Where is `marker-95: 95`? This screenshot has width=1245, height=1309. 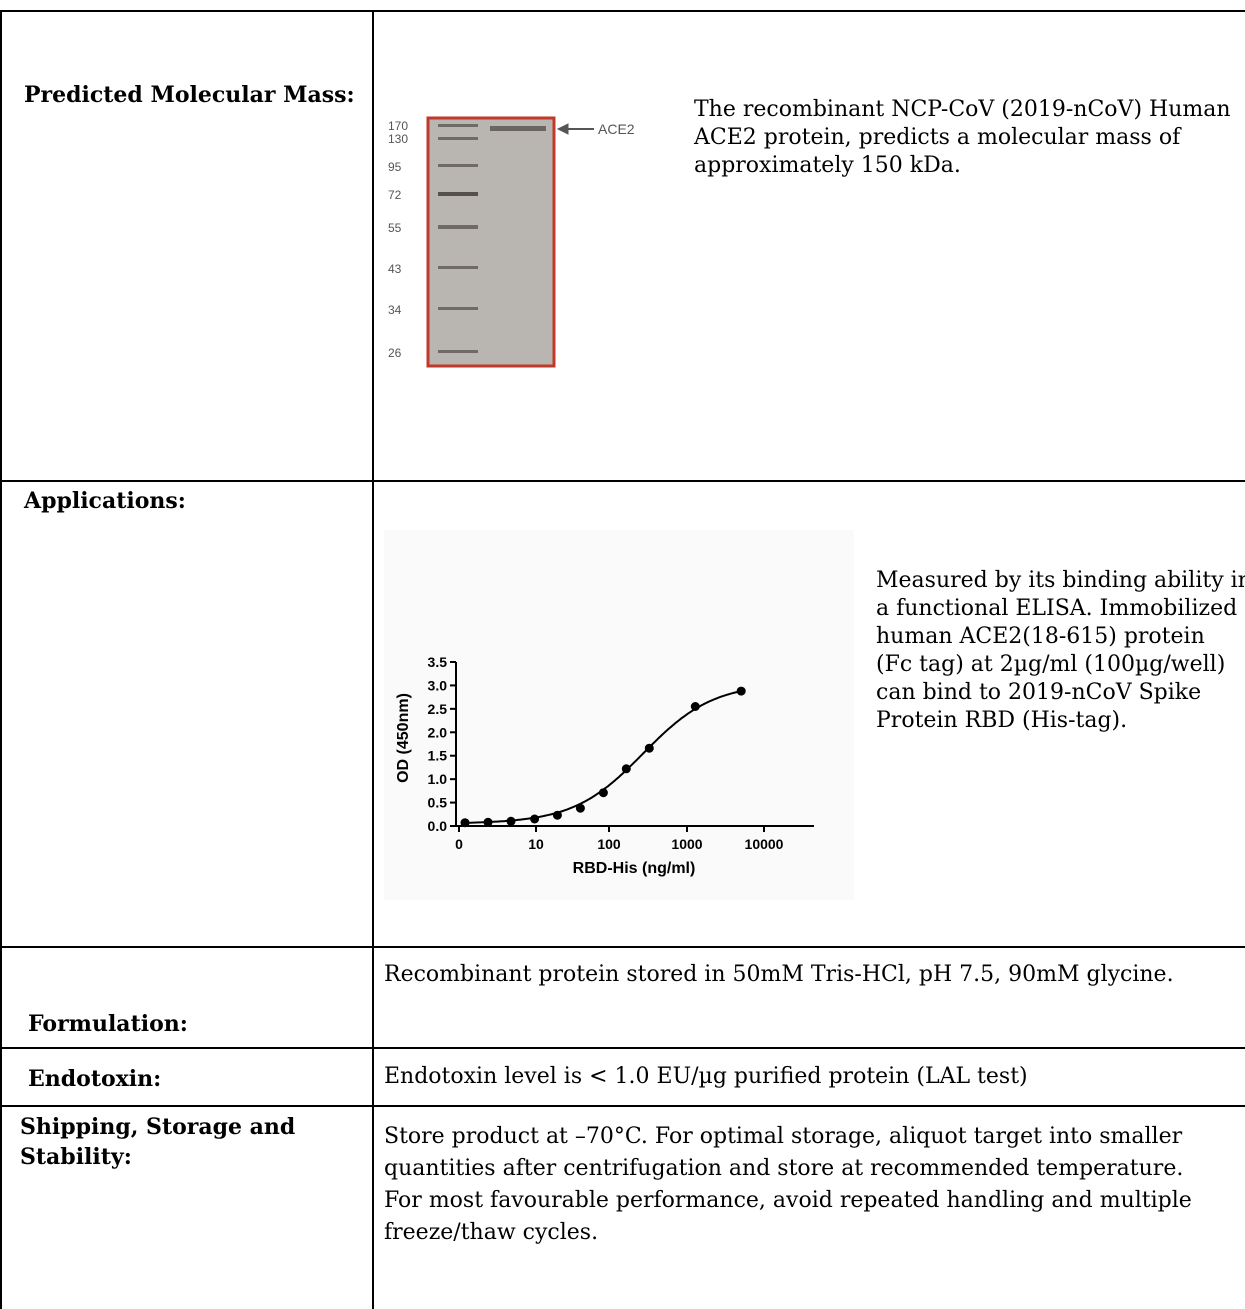
marker-95: 95 is located at coordinates (395, 167).